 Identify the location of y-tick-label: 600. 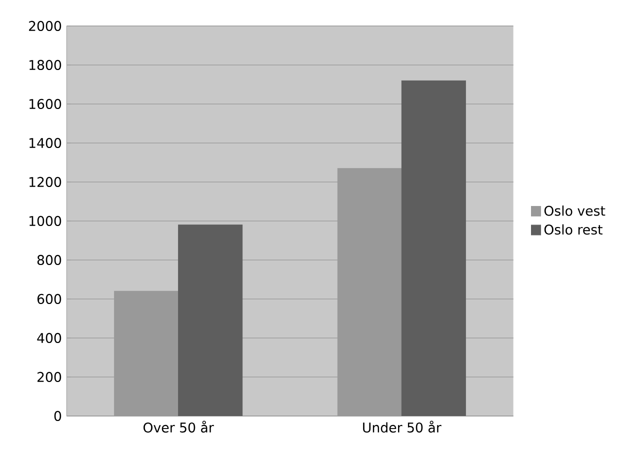
(49, 299).